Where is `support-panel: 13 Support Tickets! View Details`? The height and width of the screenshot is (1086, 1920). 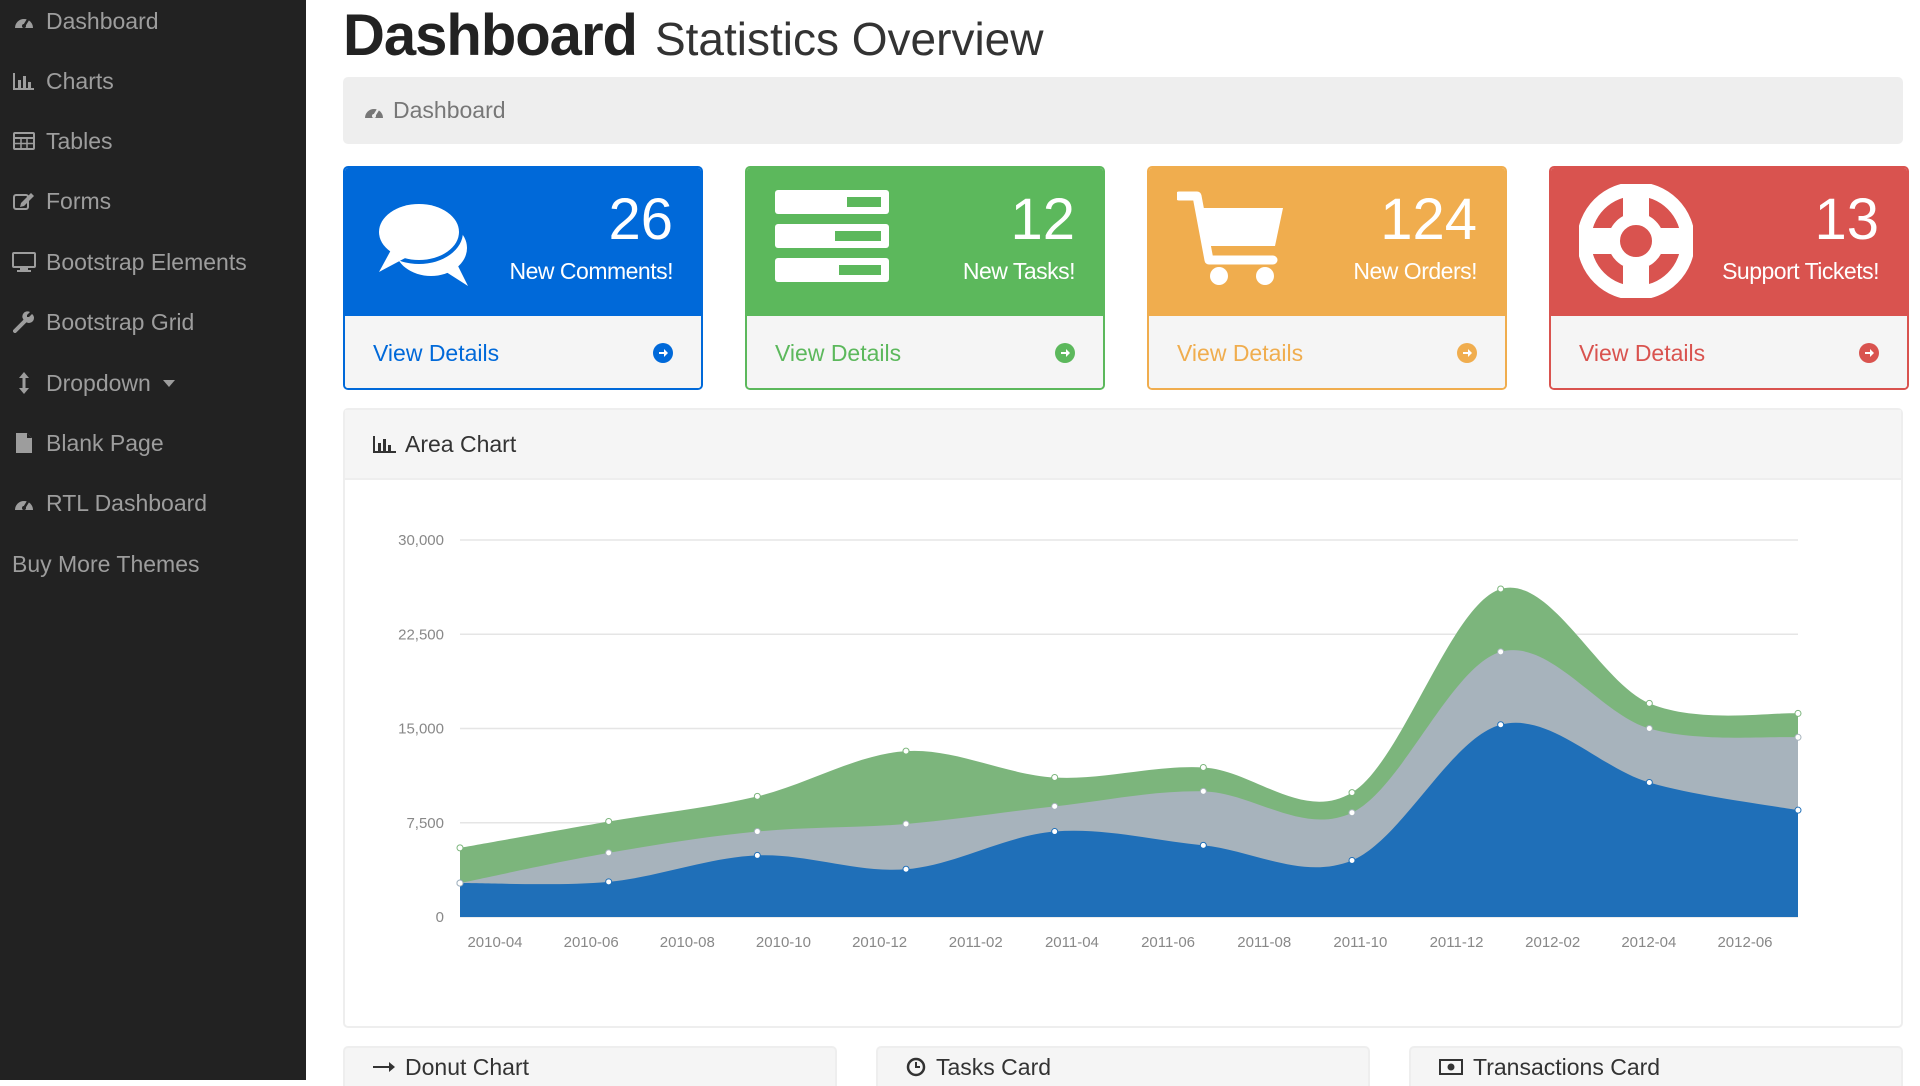 support-panel: 13 Support Tickets! View Details is located at coordinates (1729, 278).